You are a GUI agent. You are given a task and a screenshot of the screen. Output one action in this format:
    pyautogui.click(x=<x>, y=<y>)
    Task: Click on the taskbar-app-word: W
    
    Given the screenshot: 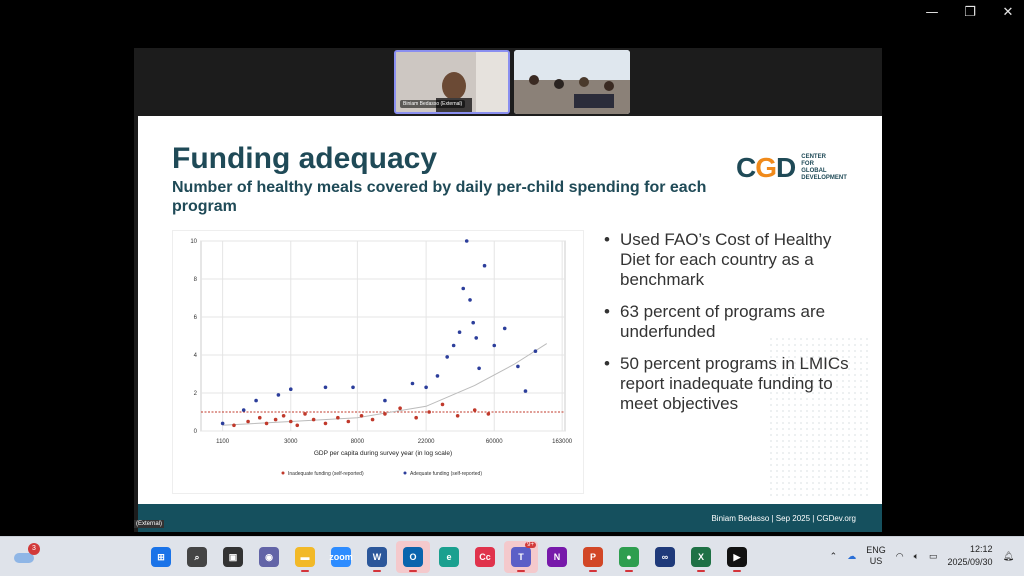 What is the action you would take?
    pyautogui.click(x=377, y=557)
    